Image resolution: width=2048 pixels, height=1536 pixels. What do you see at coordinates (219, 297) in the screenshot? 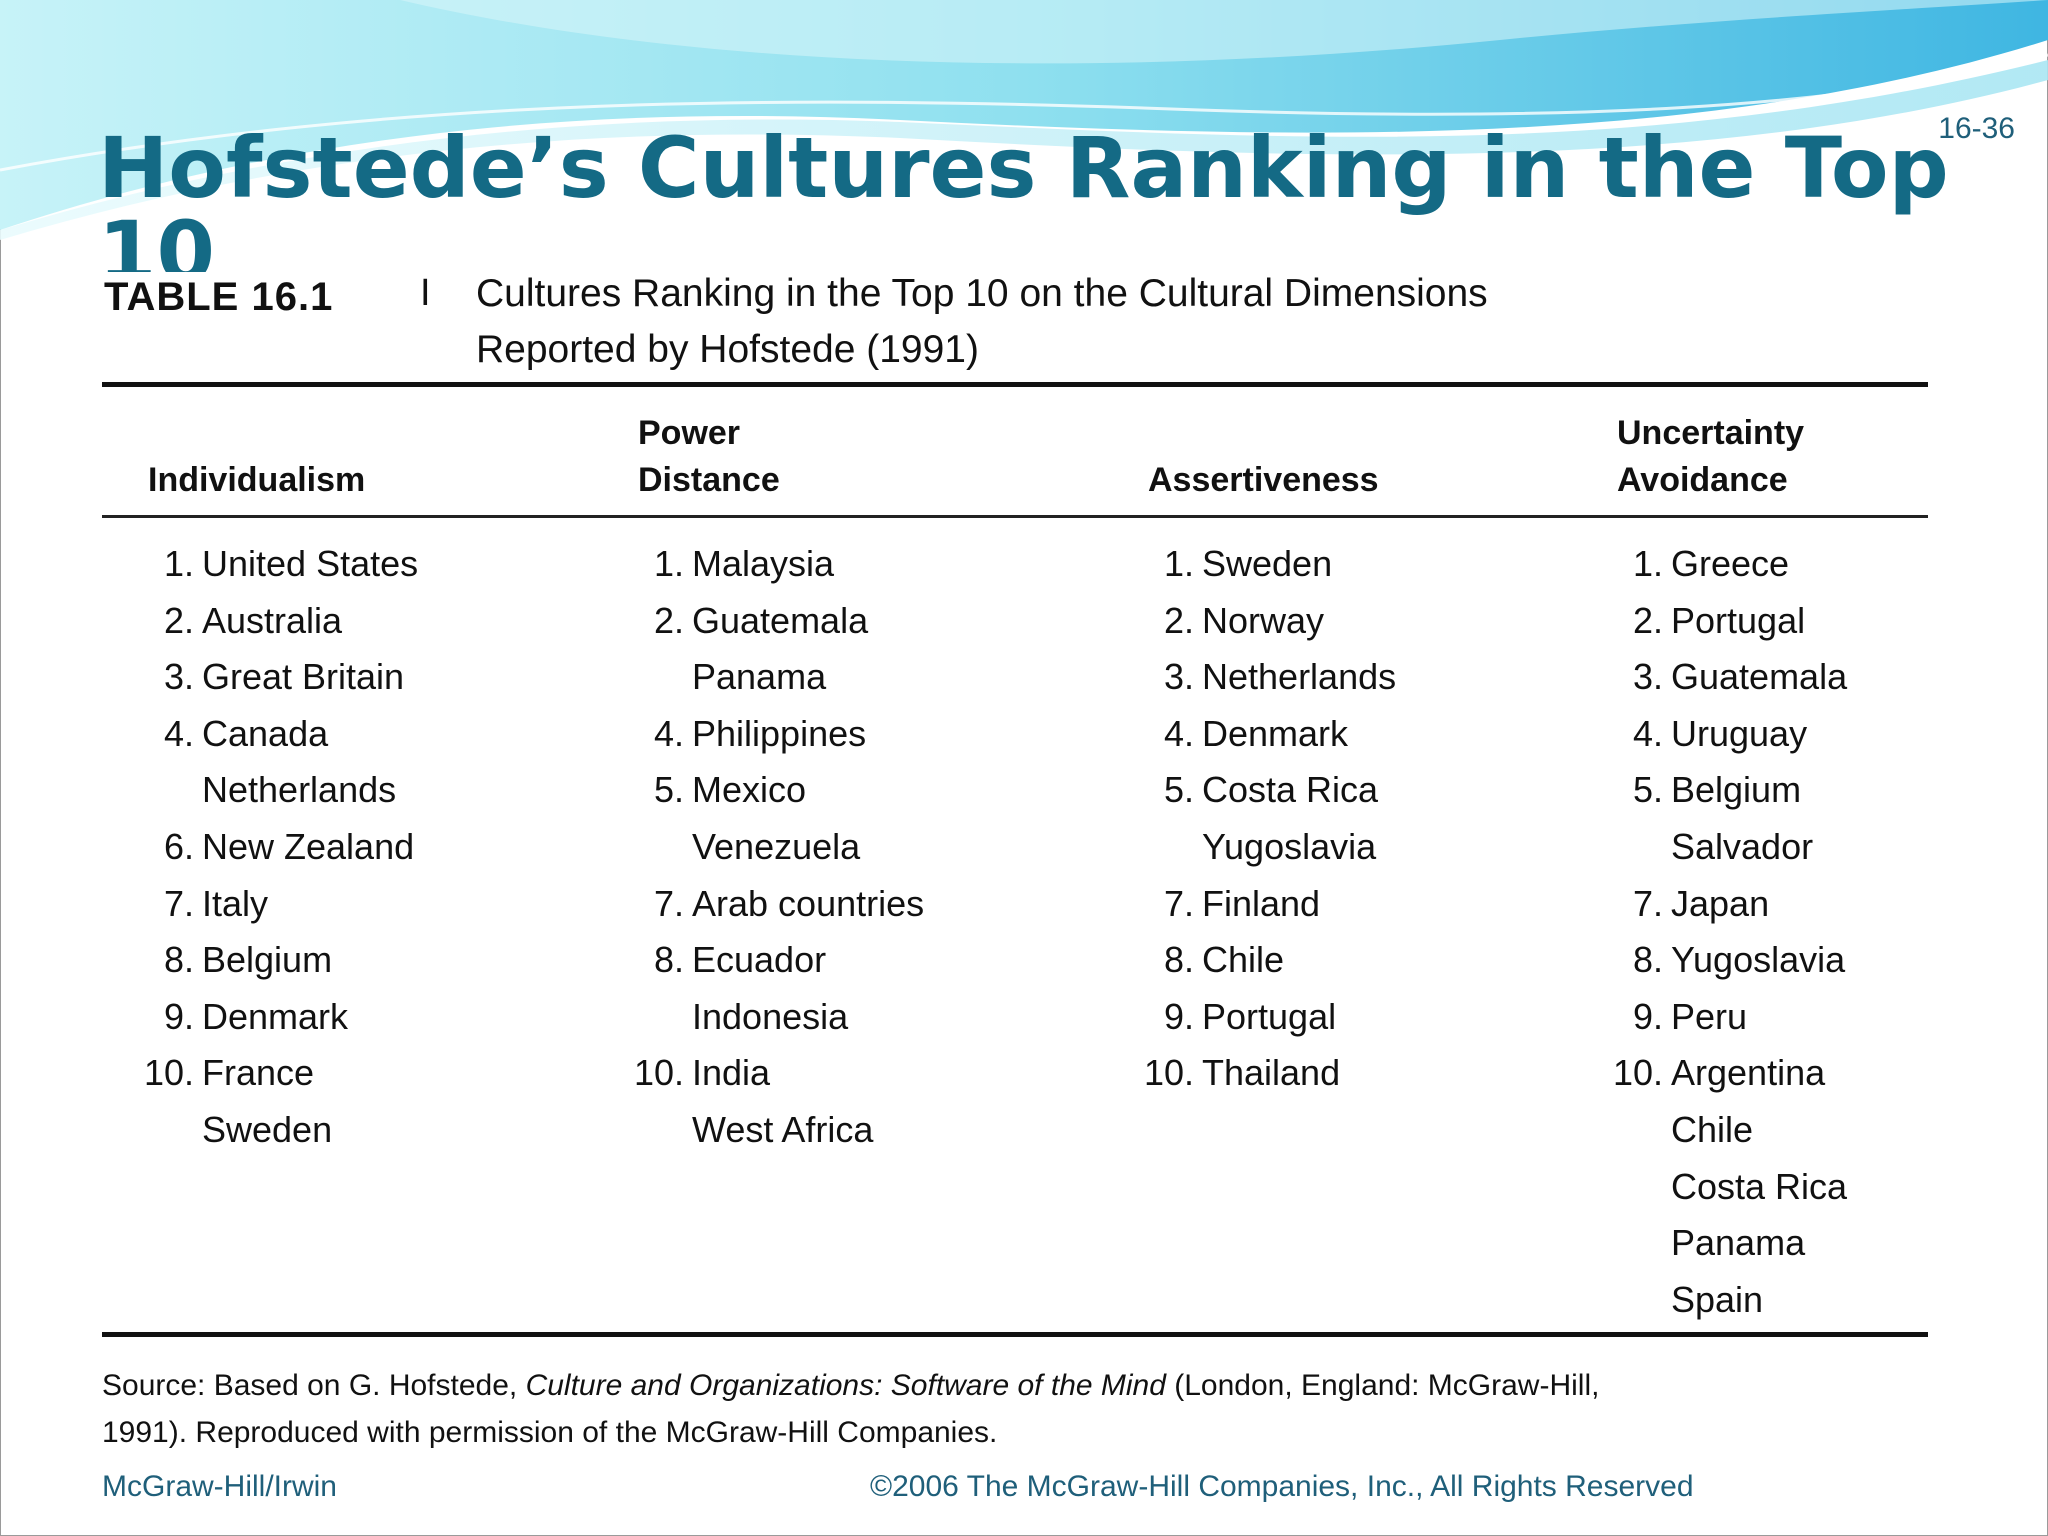
I see `table-label: TABLE 16.1` at bounding box center [219, 297].